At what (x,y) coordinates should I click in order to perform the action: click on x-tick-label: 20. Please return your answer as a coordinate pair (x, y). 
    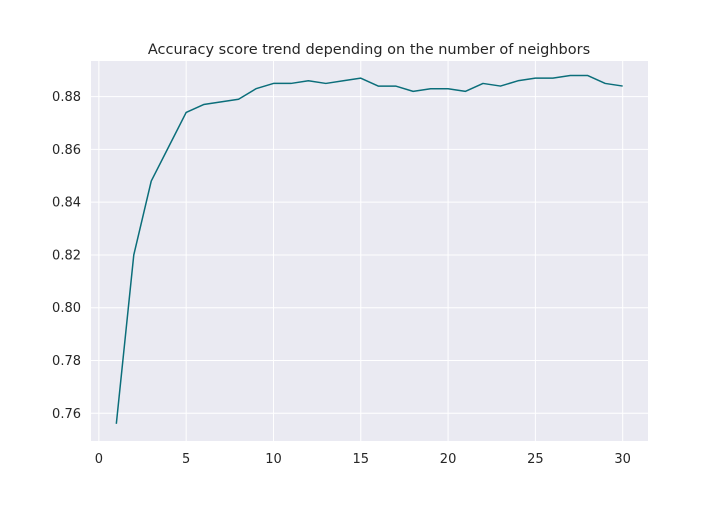
    Looking at the image, I should click on (448, 459).